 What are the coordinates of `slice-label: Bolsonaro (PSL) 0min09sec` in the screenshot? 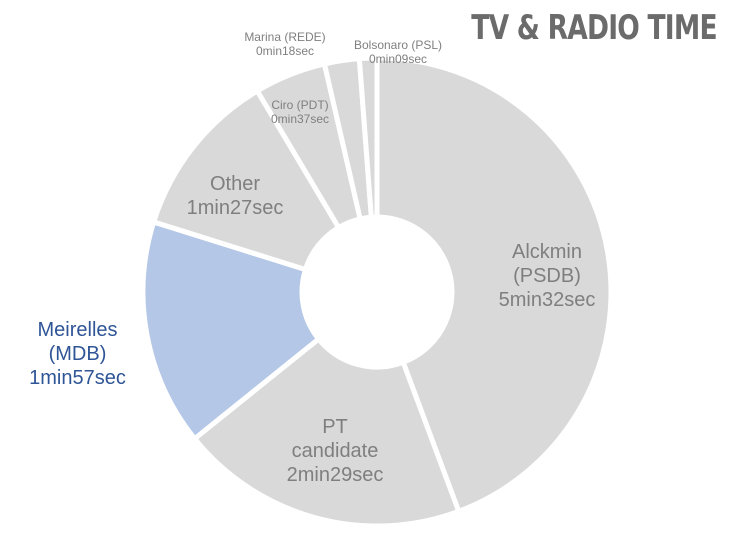 It's located at (398, 52).